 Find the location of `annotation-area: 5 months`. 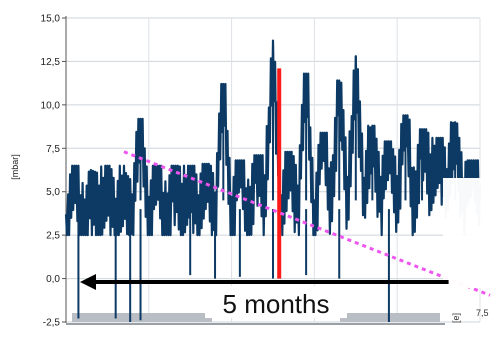

annotation-area: 5 months is located at coordinates (264, 296).